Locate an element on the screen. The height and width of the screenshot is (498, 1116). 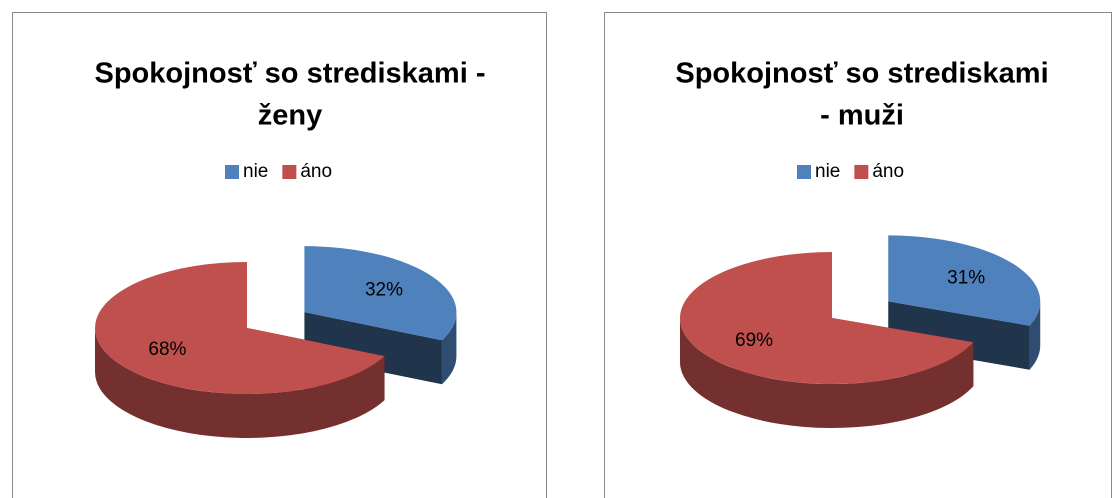
slice: 31% is located at coordinates (964, 302).